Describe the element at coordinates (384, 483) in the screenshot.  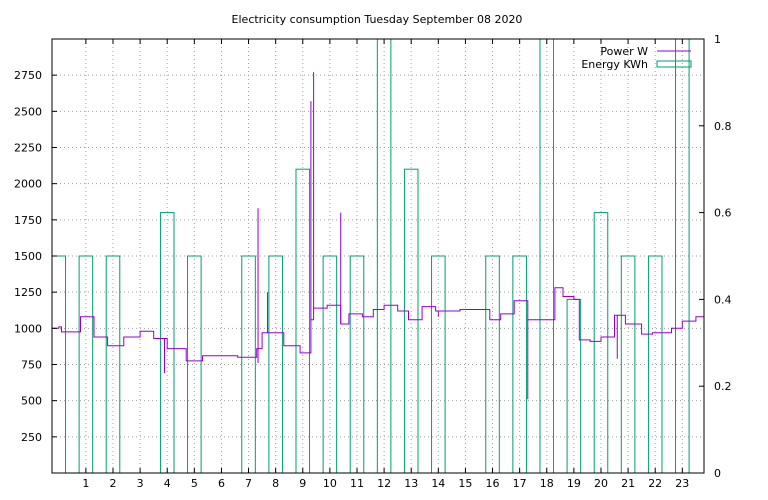
I see `x-tick-label-11: 12` at that location.